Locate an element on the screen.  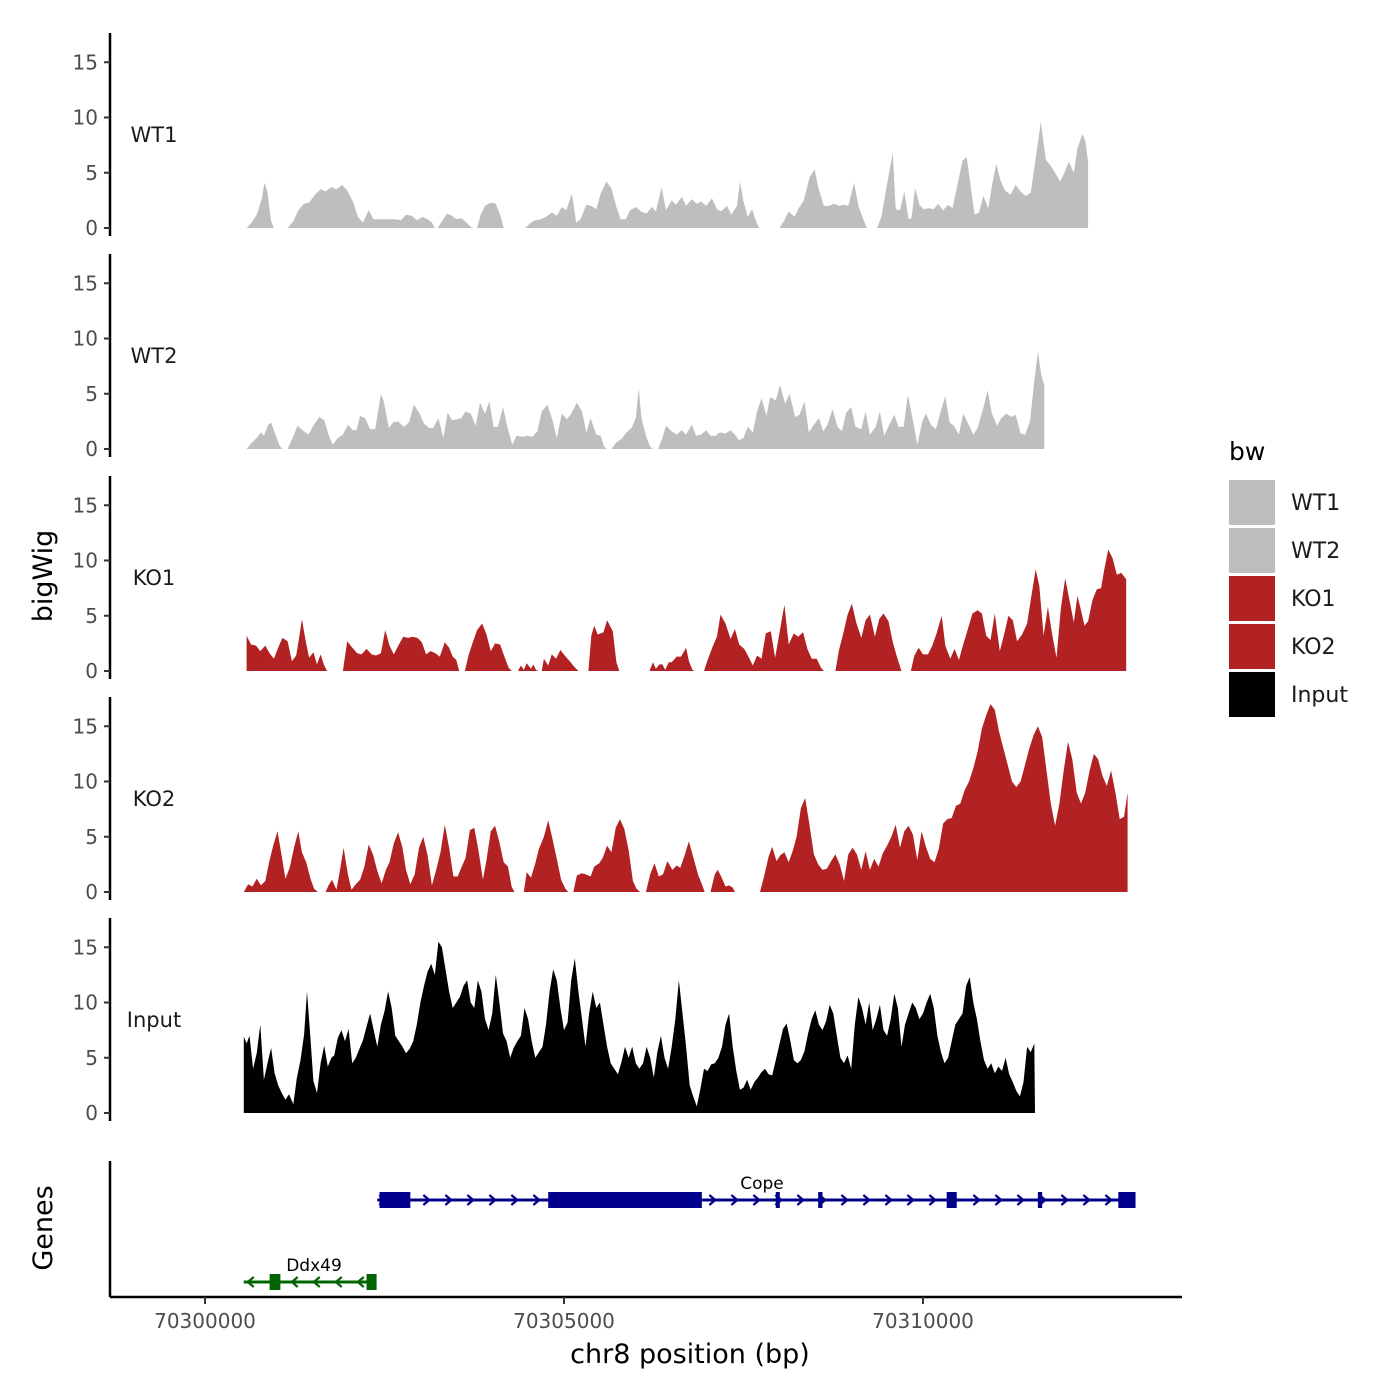
y-axis-title: bigWig is located at coordinates (43, 576).